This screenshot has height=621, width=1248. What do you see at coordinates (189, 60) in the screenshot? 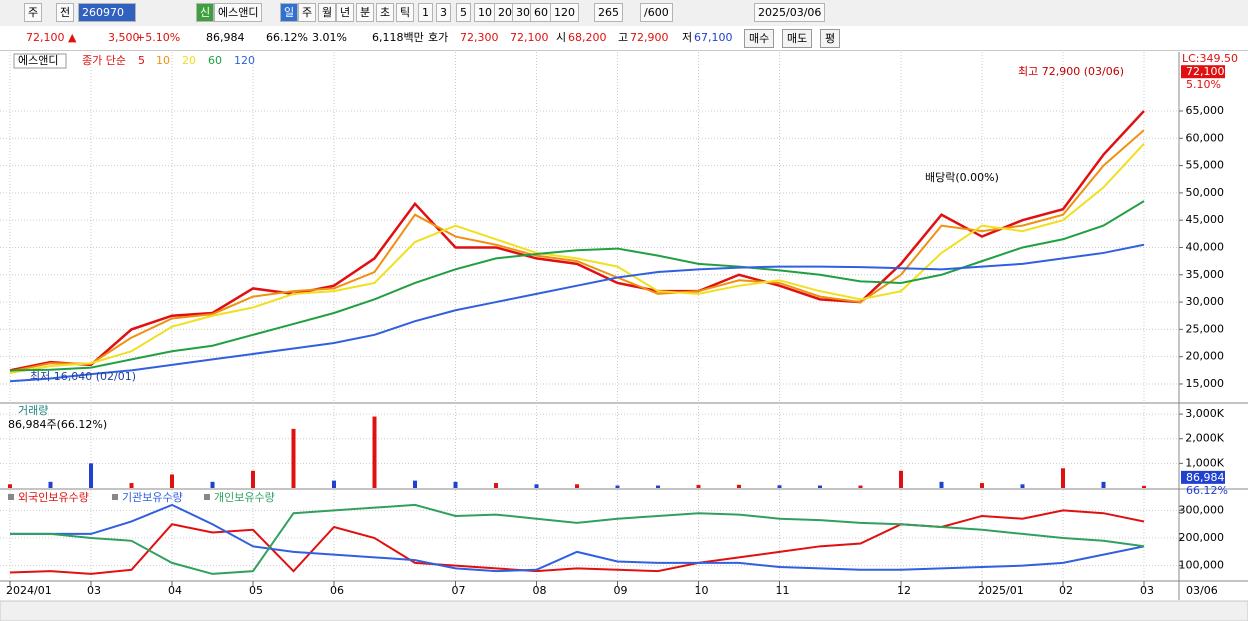
I see `legend-entry: 20` at bounding box center [189, 60].